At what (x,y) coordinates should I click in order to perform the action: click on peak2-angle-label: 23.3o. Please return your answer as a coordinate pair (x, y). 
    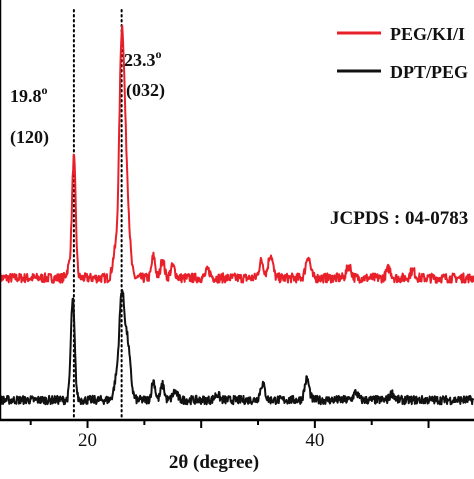
    Looking at the image, I should click on (143, 58).